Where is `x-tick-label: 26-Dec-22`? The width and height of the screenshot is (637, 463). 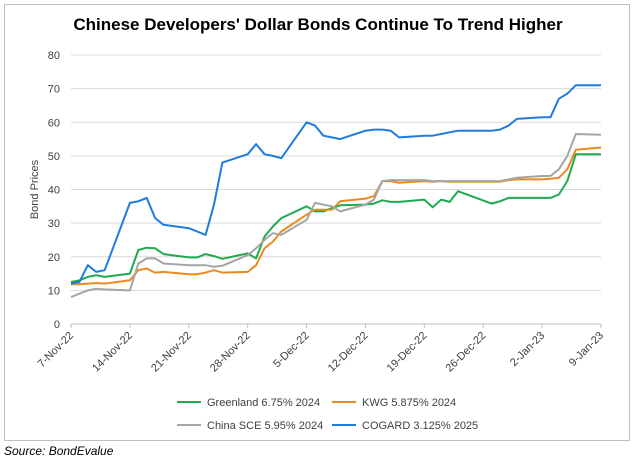 x-tick-label: 26-Dec-22 is located at coordinates (466, 352).